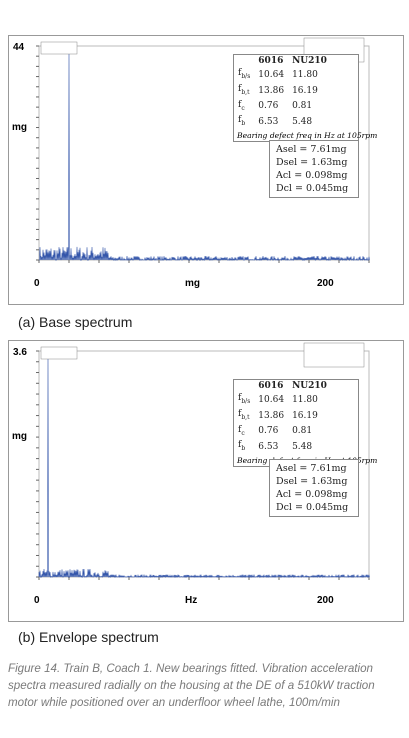 This screenshot has width=409, height=738. I want to click on x-label: Hz, so click(191, 600).